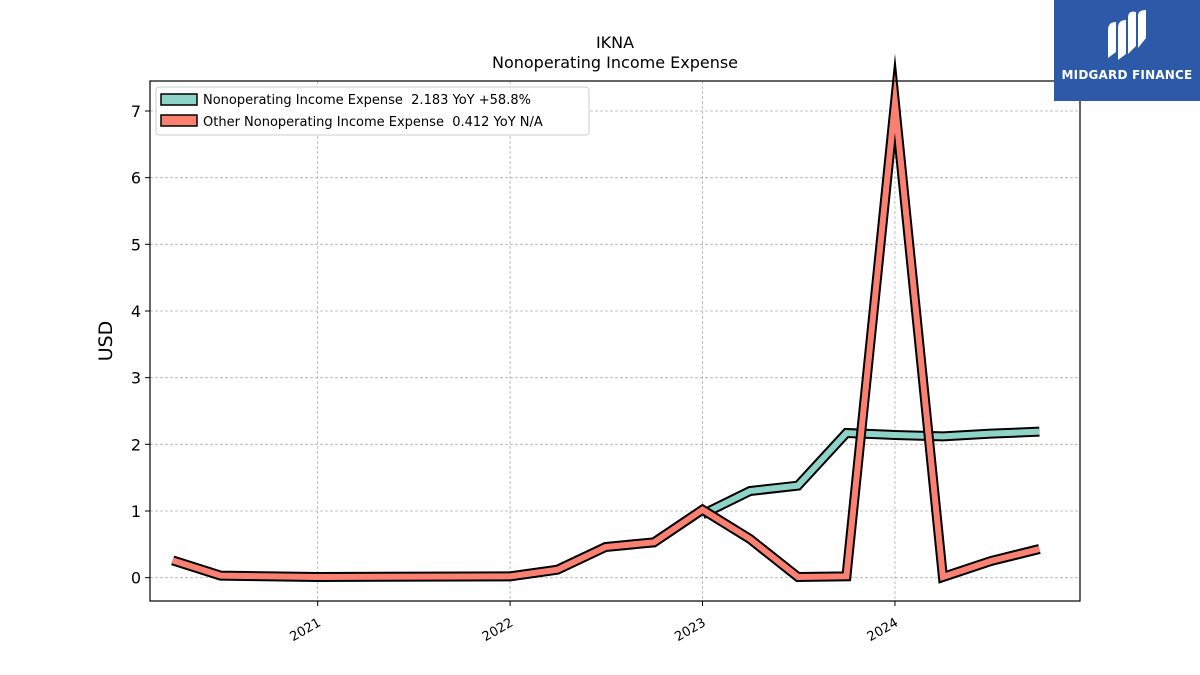  Describe the element at coordinates (136, 111) in the screenshot. I see `y-tick-label: 7` at that location.